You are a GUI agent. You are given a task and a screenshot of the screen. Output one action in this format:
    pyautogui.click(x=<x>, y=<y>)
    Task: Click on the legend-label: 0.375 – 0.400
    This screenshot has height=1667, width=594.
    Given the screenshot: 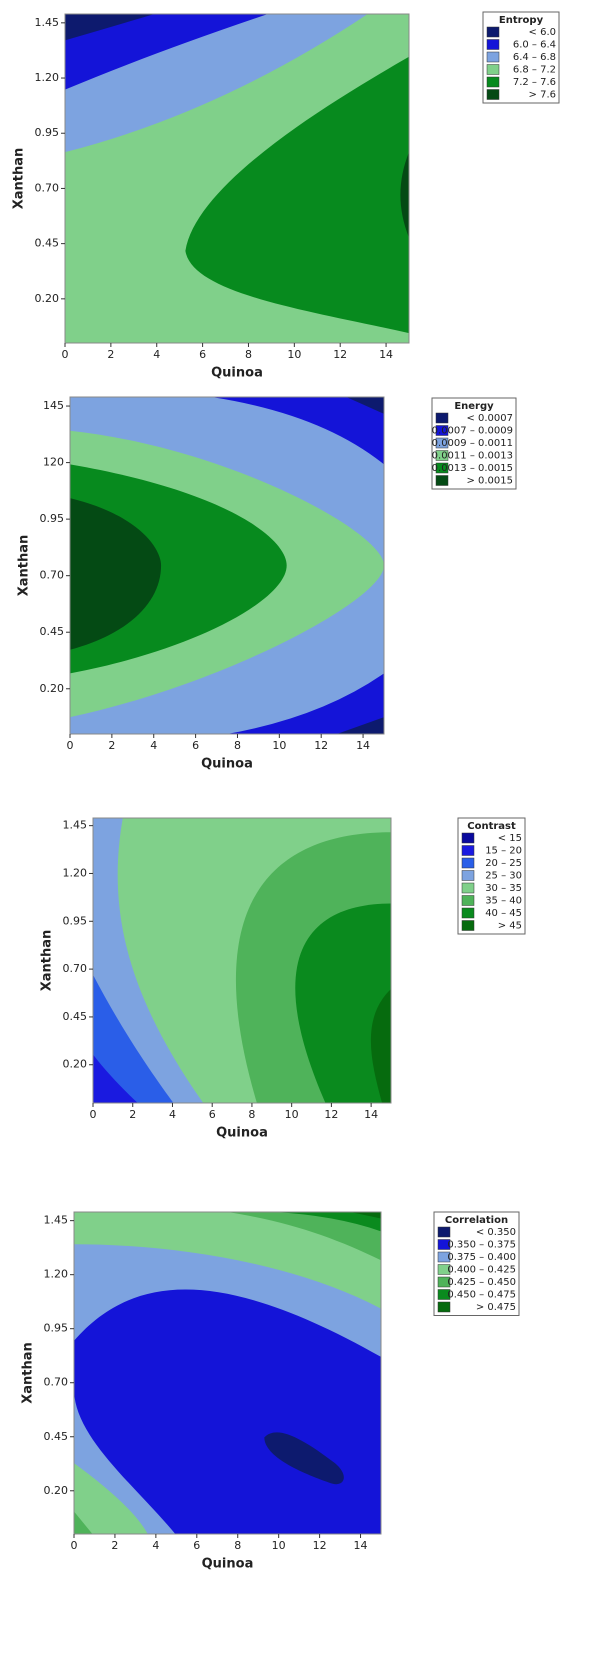 What is the action you would take?
    pyautogui.click(x=481, y=1257)
    